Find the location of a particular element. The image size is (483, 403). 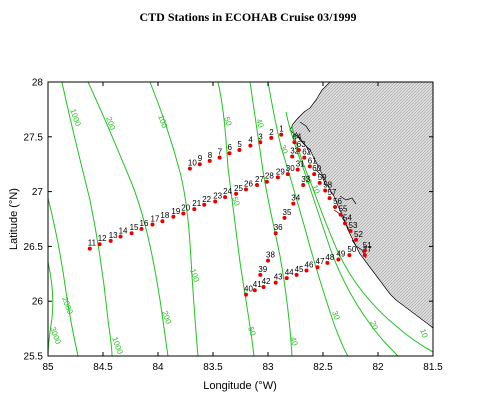

station-label: 32 is located at coordinates (294, 151).